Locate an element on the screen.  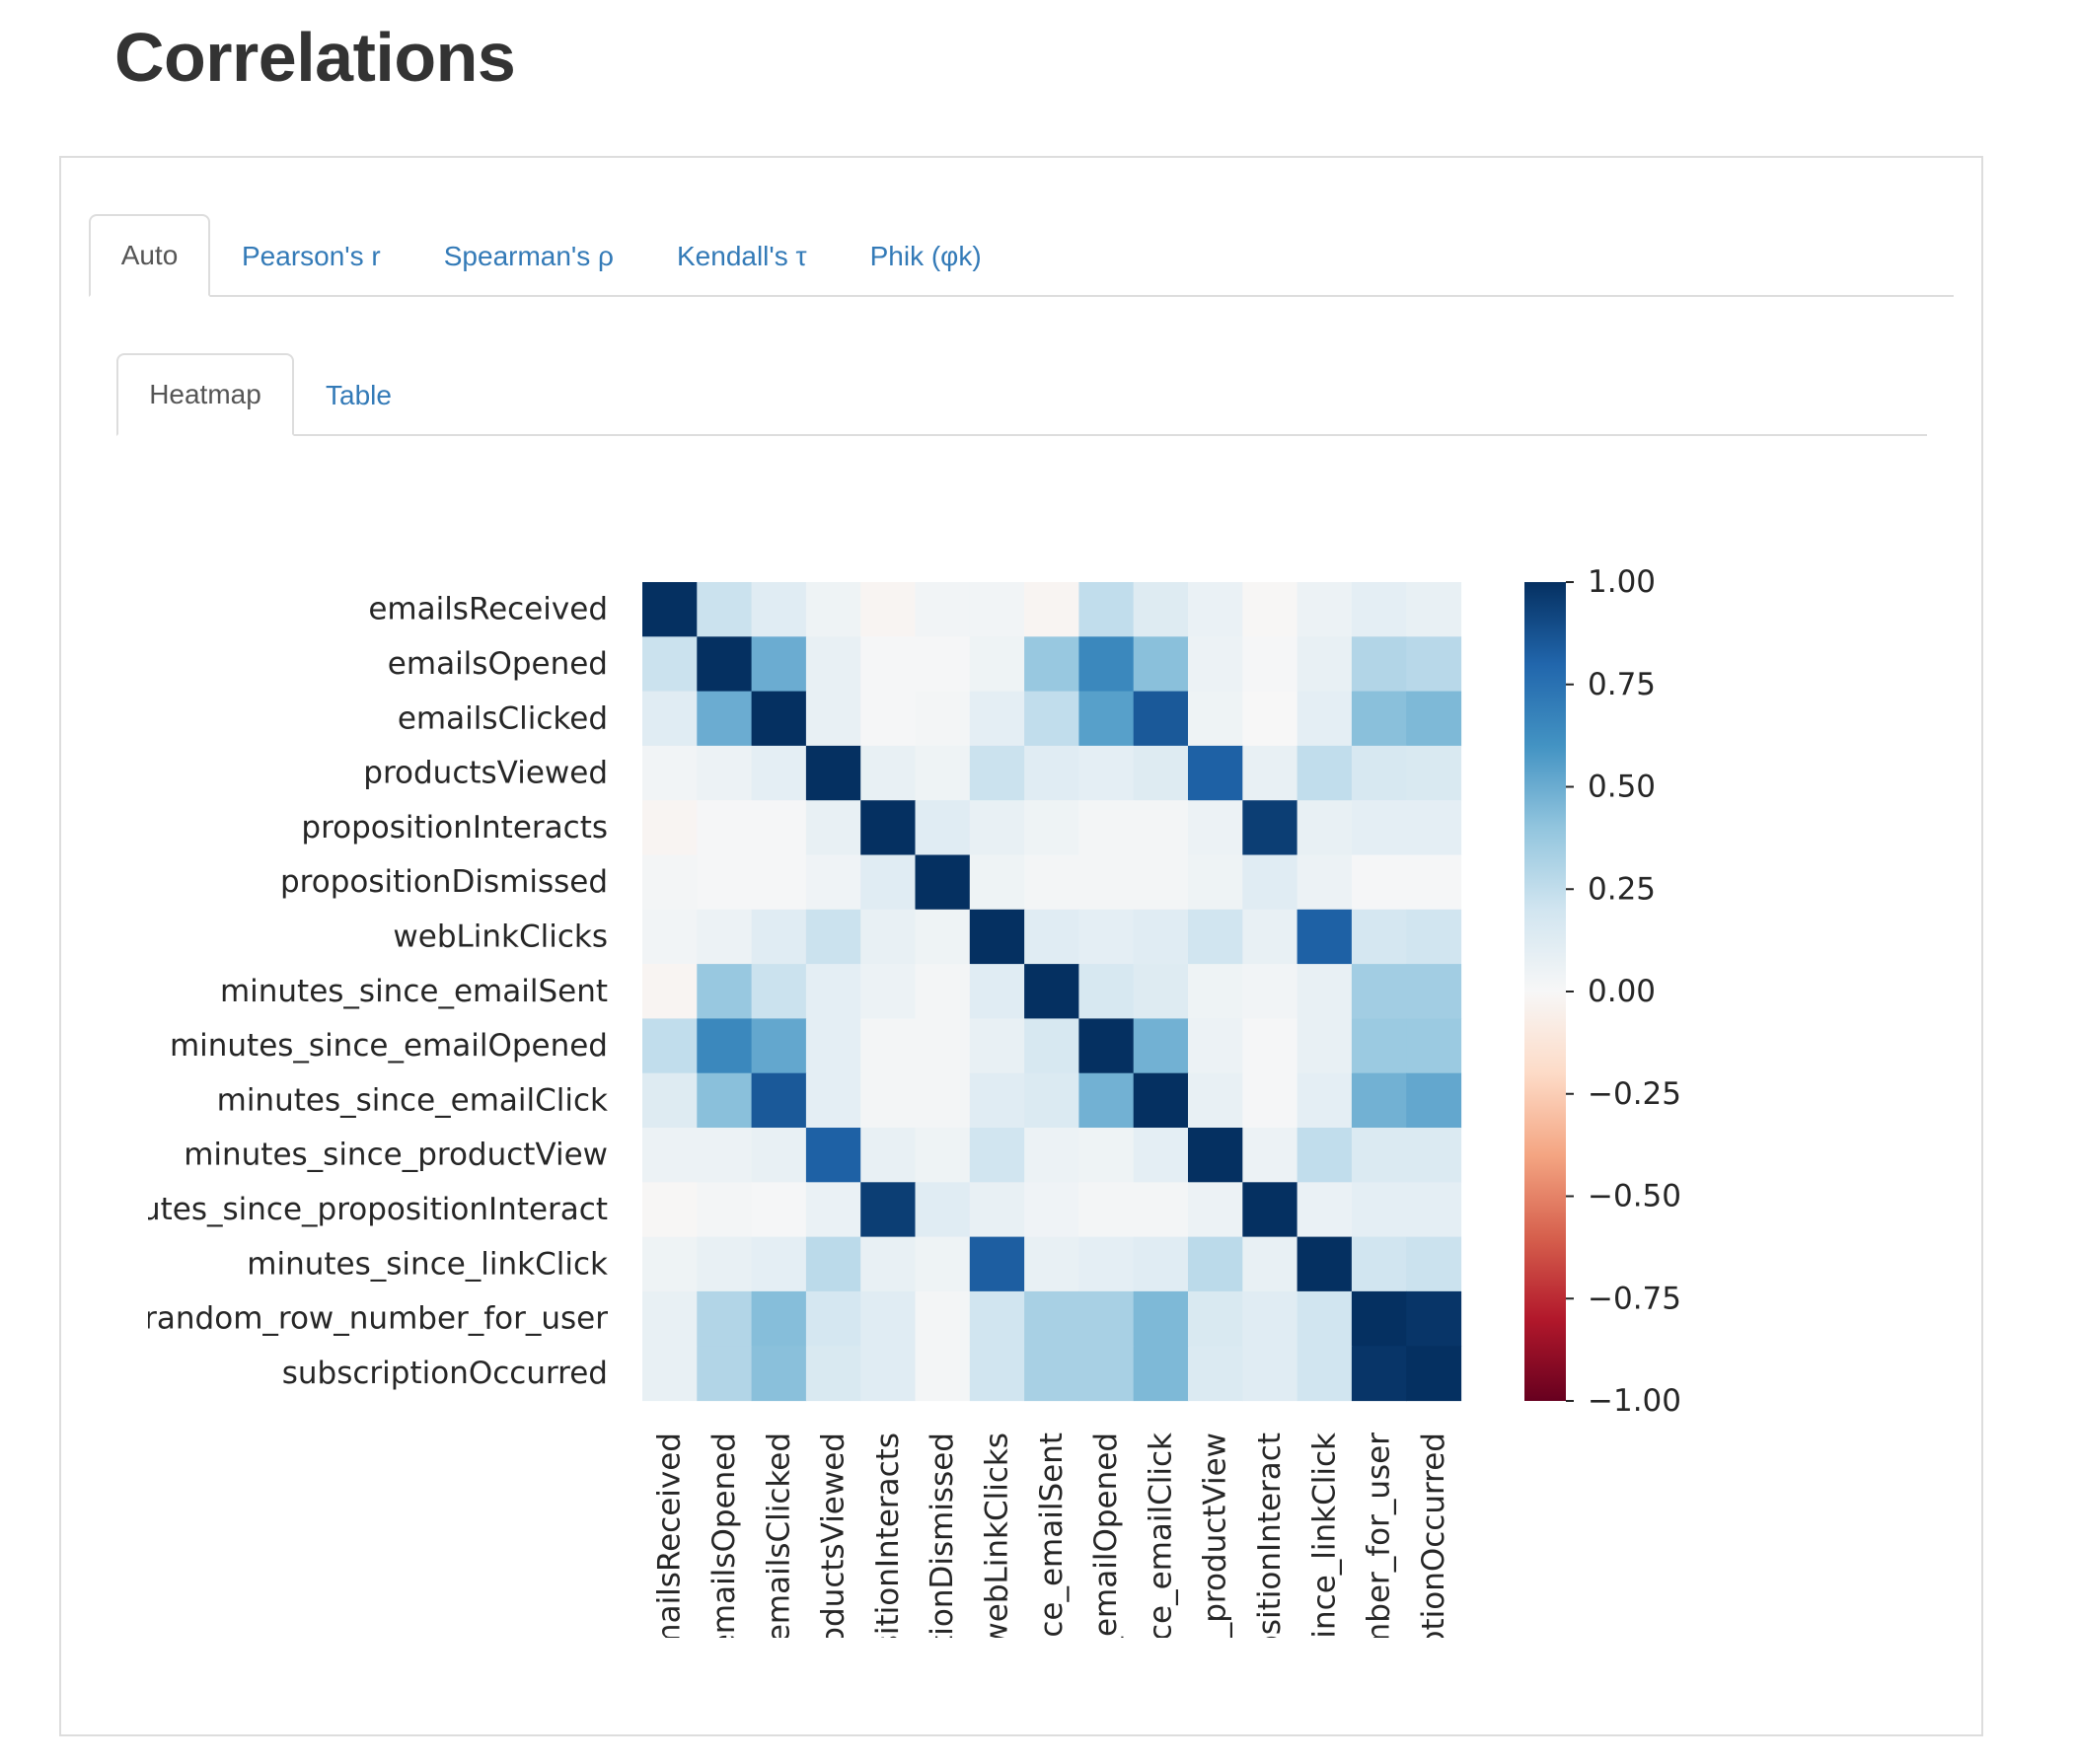
row-label: minutes_since_emailClick is located at coordinates (412, 1100).